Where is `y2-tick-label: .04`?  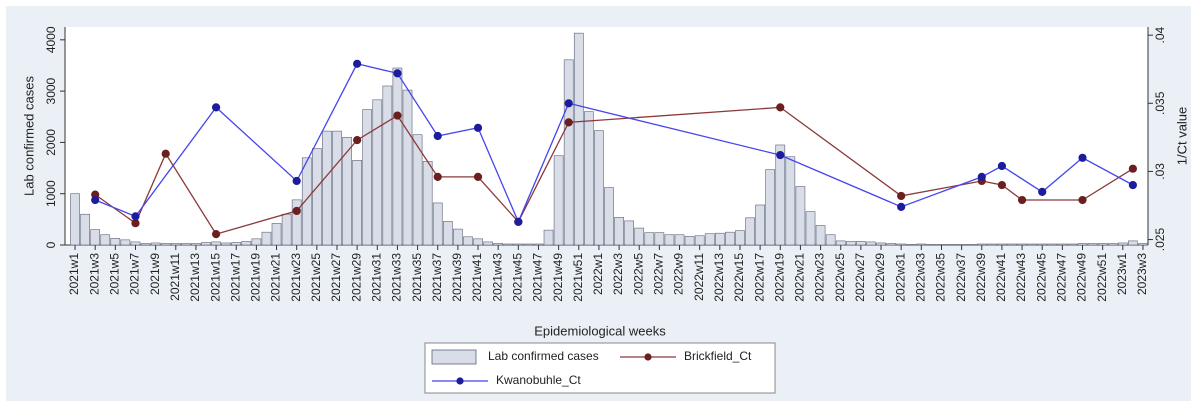 y2-tick-label: .04 is located at coordinates (1160, 35).